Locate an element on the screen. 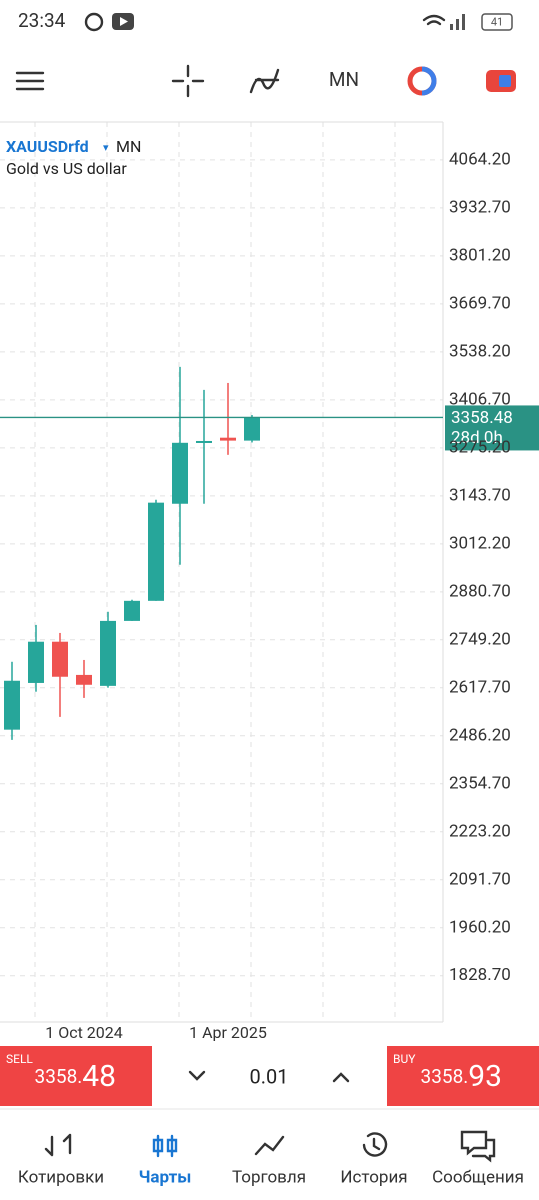 The width and height of the screenshot is (539, 1200). buy-label: BUY is located at coordinates (404, 1059).